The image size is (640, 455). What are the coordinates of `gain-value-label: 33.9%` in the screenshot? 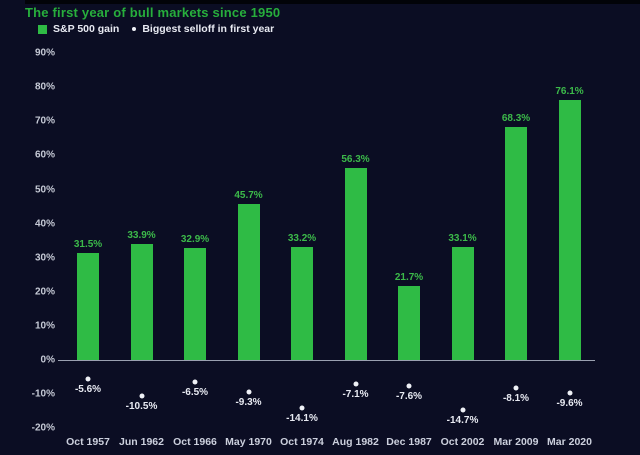 It's located at (141, 236).